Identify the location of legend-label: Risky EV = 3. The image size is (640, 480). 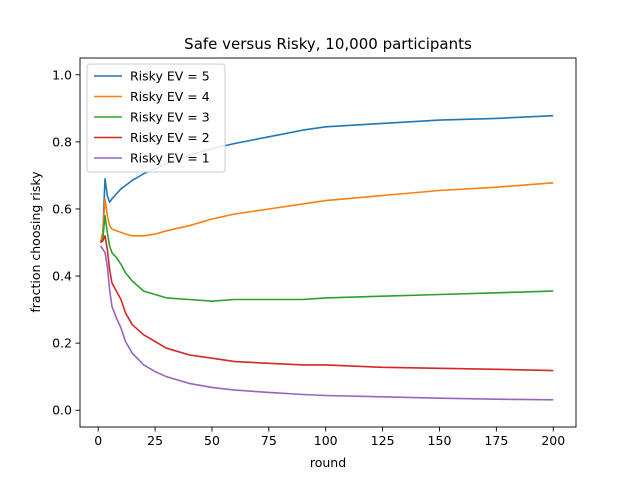
(170, 117).